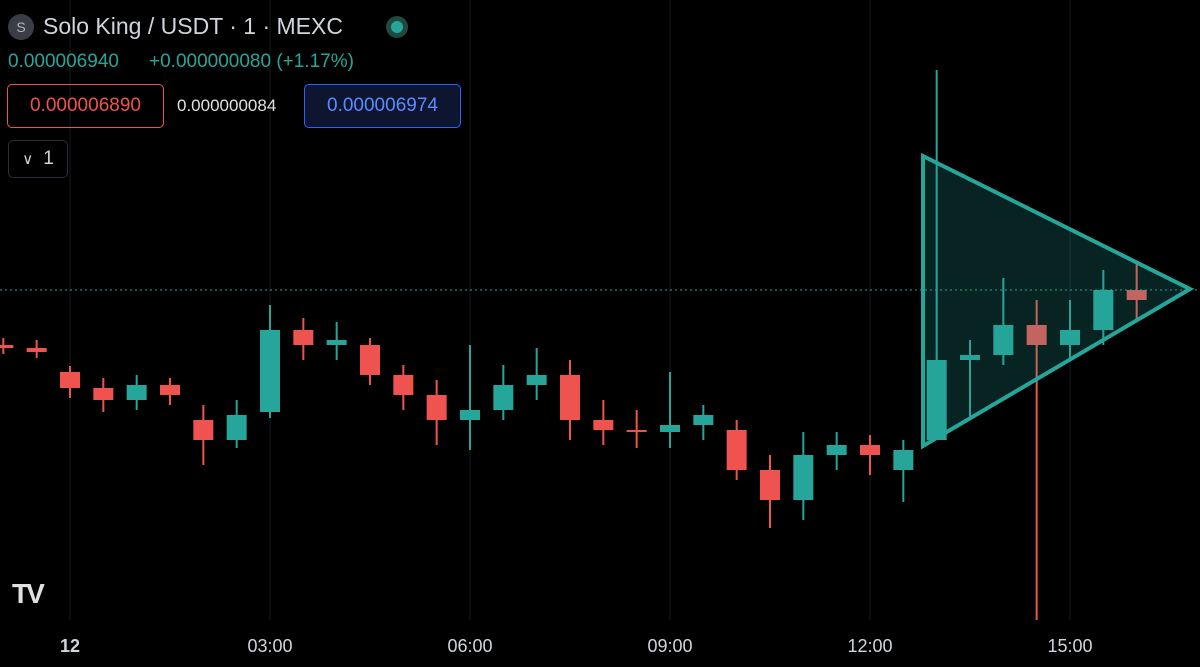 The height and width of the screenshot is (667, 1200). What do you see at coordinates (1058, 301) in the screenshot?
I see `triangle-drawing` at bounding box center [1058, 301].